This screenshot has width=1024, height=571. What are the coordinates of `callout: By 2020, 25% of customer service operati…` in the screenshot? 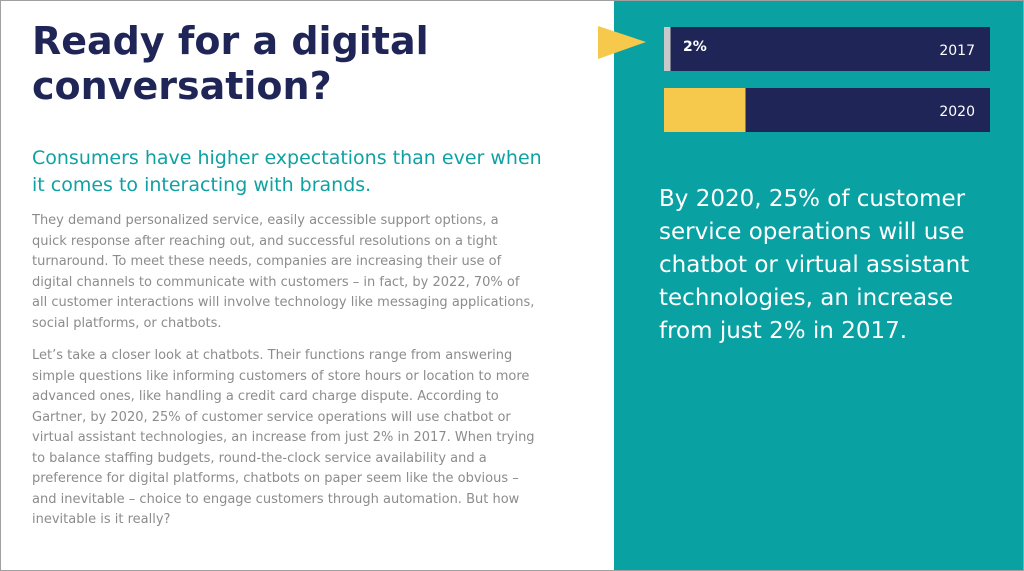 It's located at (814, 265).